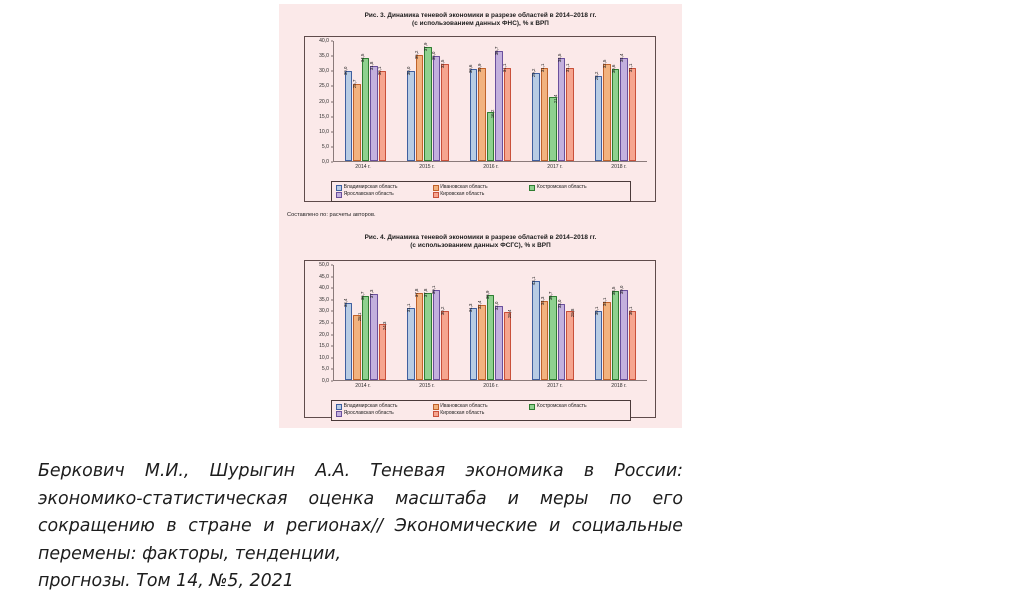  I want to click on bar-value-label: 37,9, so click(425, 47).